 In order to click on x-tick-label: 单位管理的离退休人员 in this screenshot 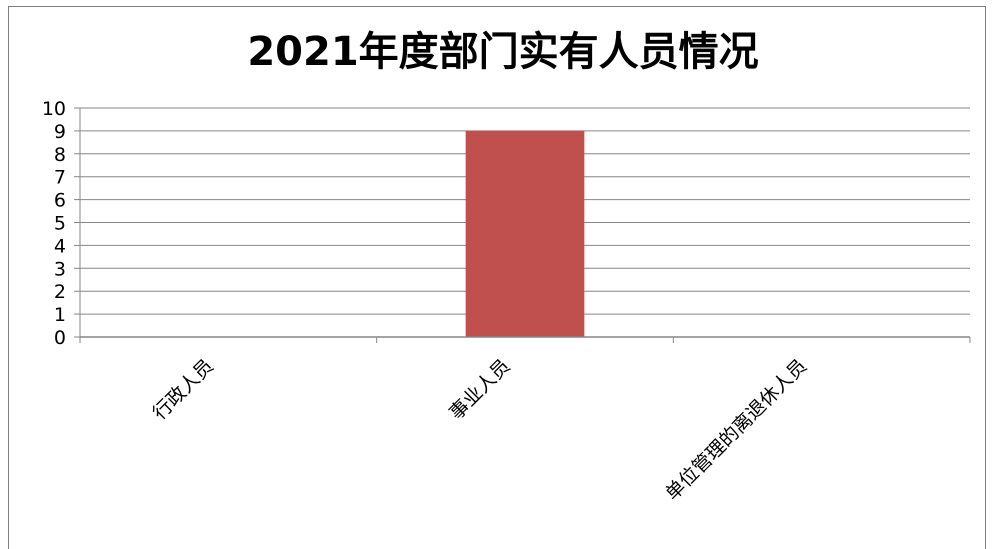, I will do `click(736, 430)`.